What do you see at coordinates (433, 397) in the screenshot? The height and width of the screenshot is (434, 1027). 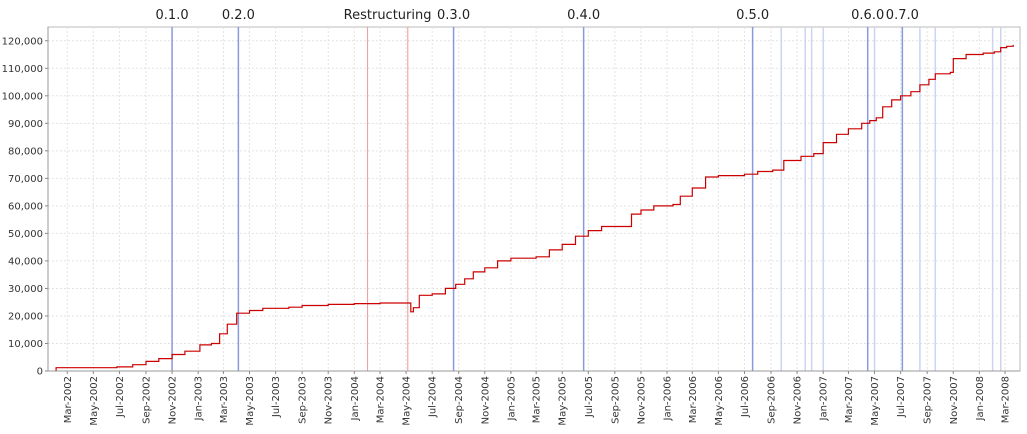 I see `x-tick-label: Jul-2004` at bounding box center [433, 397].